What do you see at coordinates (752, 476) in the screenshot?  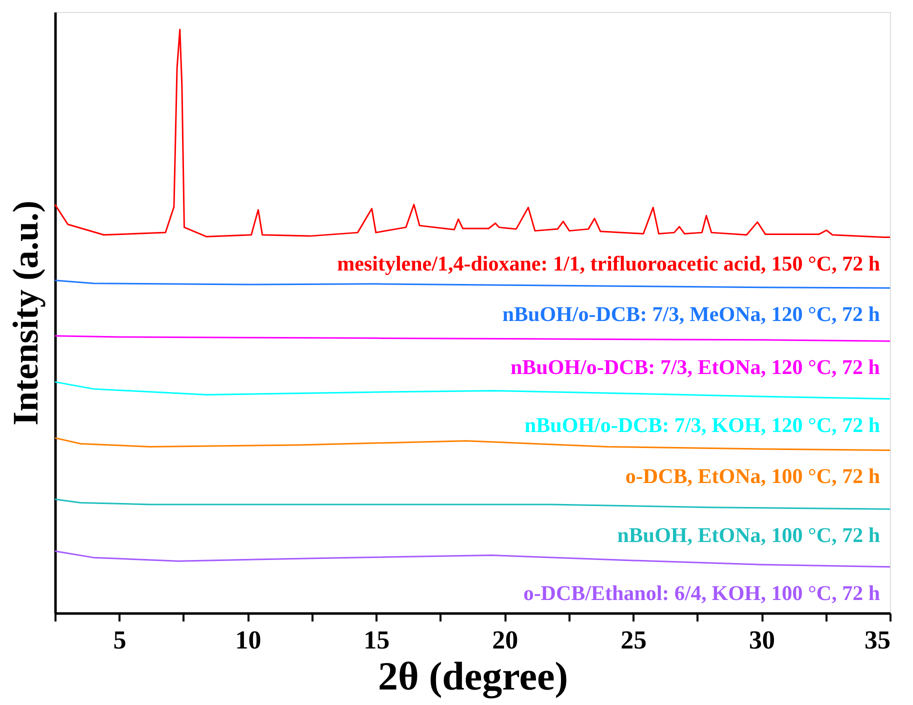 I see `series-label: o-DCB, EtONa, 100 °C, 72 h` at bounding box center [752, 476].